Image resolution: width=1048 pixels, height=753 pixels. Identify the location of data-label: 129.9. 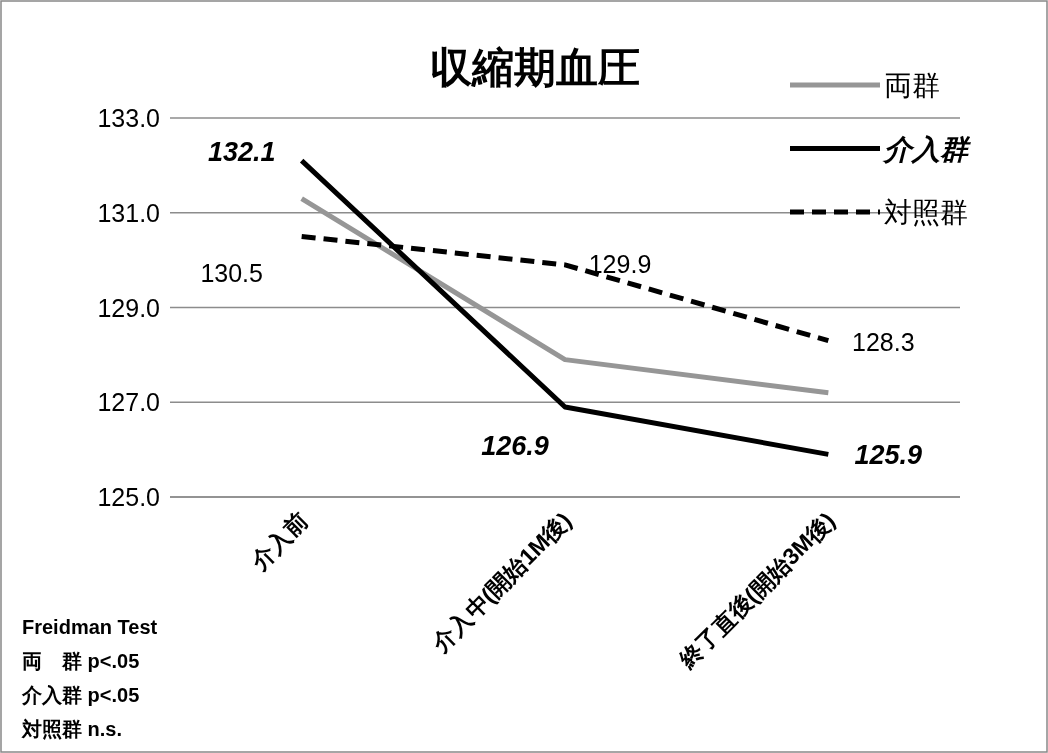
(620, 263).